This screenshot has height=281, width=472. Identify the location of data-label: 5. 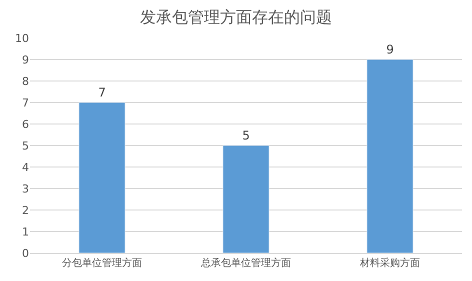
(246, 135).